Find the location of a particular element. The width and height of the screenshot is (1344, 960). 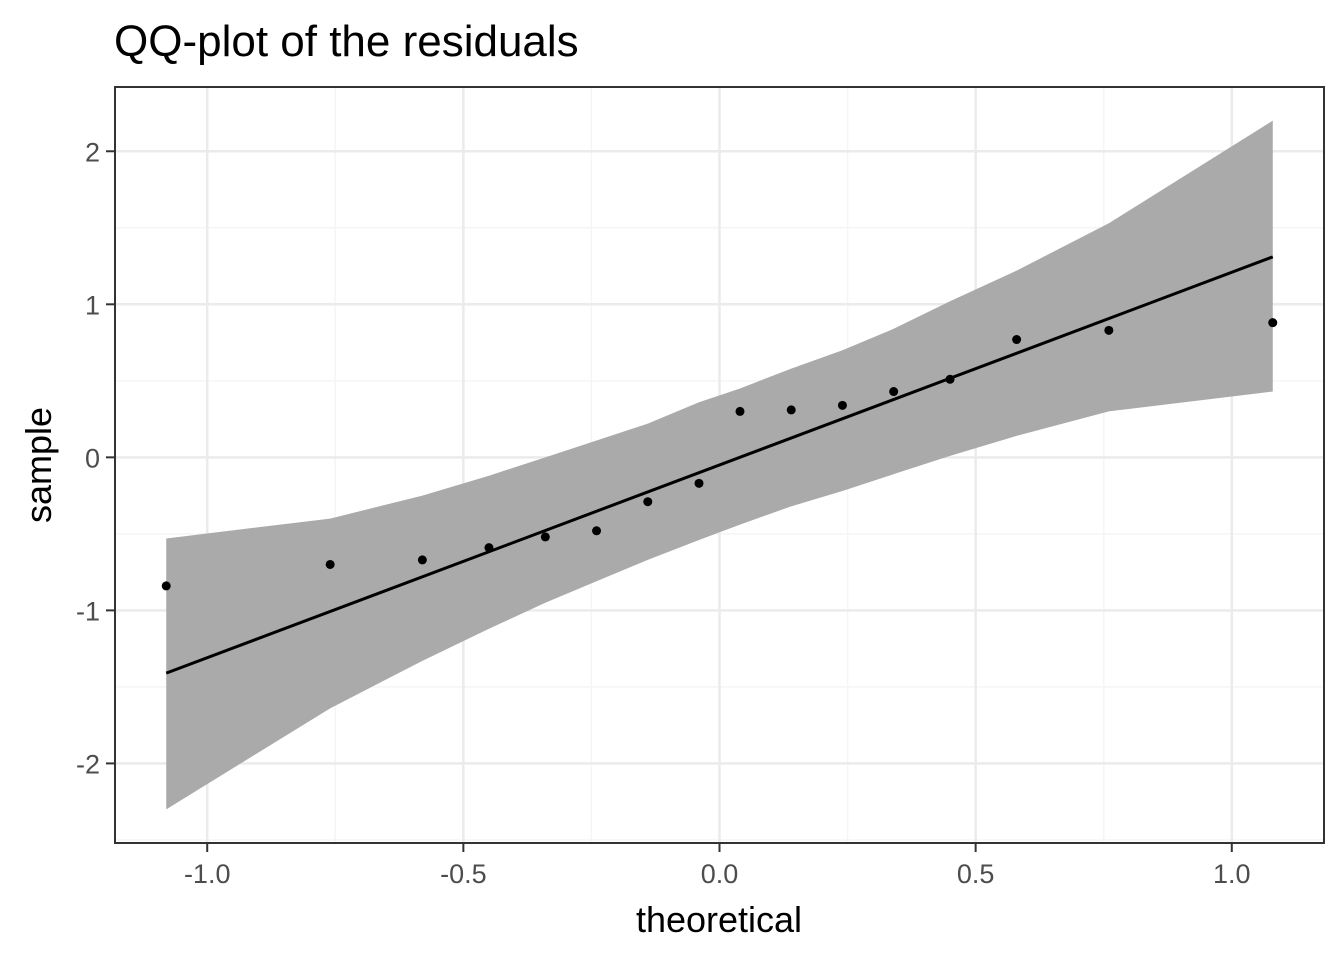

x-tick-label: -0.5 is located at coordinates (463, 874).